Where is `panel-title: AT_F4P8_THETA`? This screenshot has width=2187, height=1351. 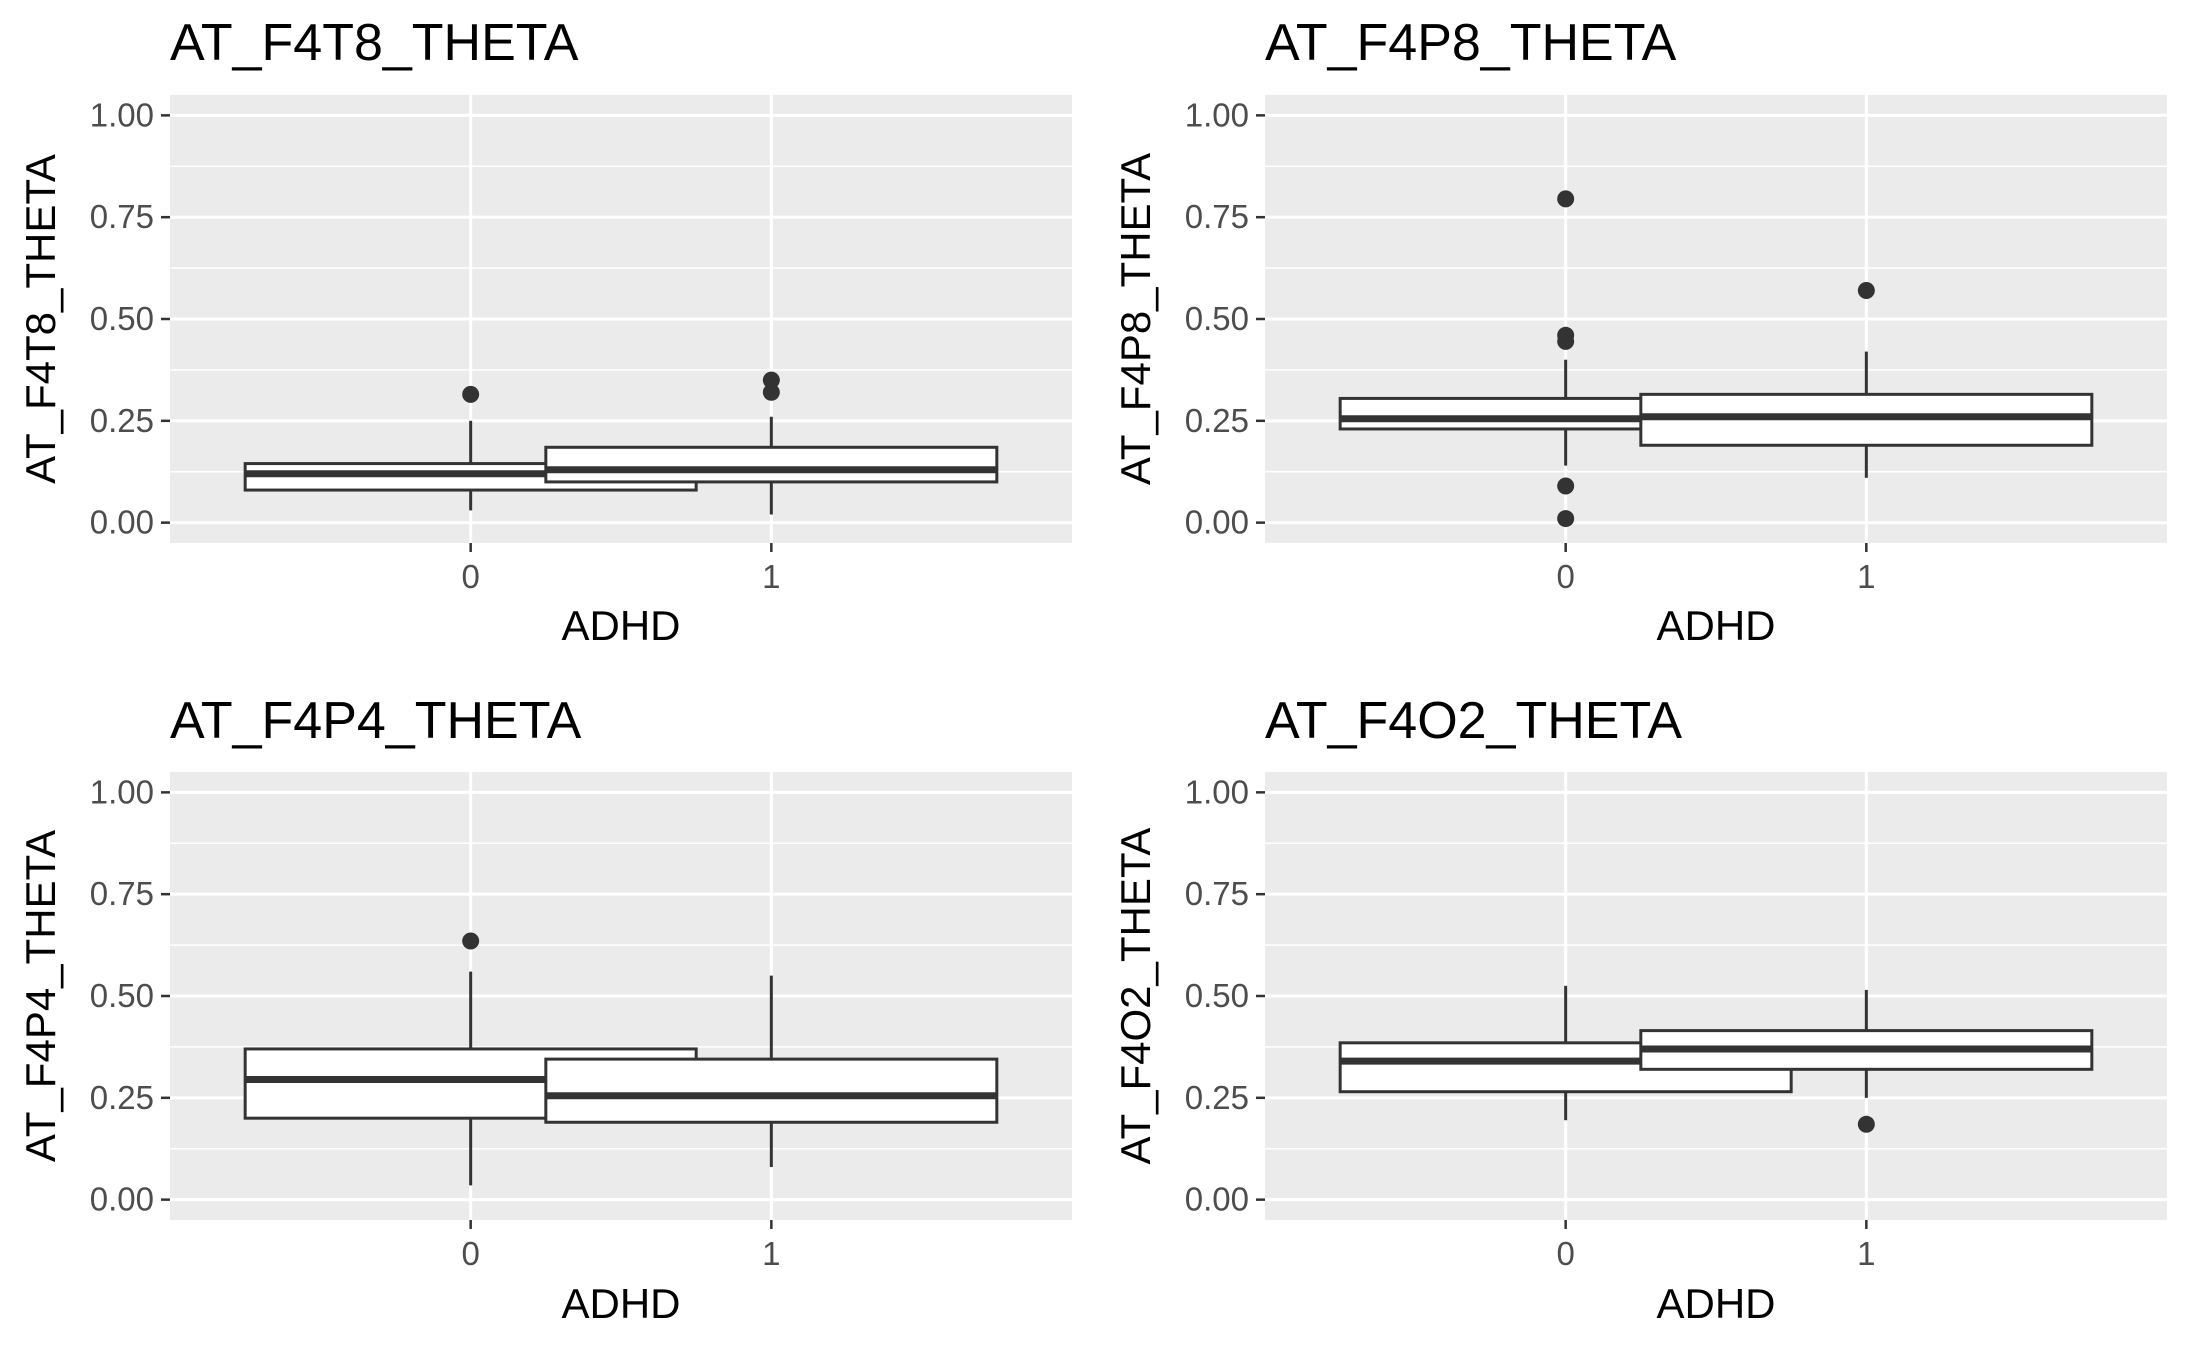
panel-title: AT_F4P8_THETA is located at coordinates (1471, 43).